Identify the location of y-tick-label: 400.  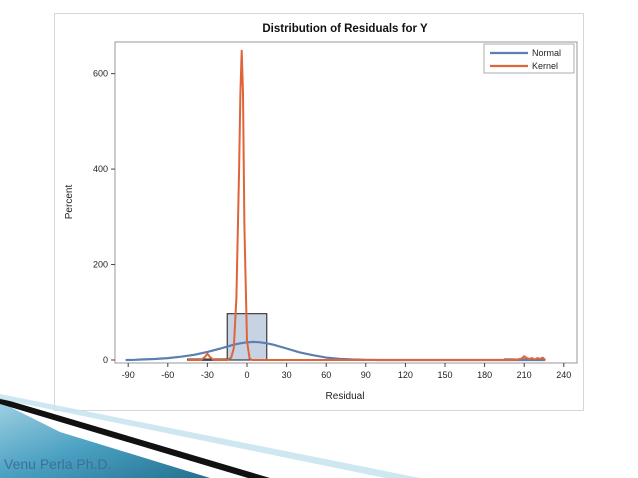
(100, 169).